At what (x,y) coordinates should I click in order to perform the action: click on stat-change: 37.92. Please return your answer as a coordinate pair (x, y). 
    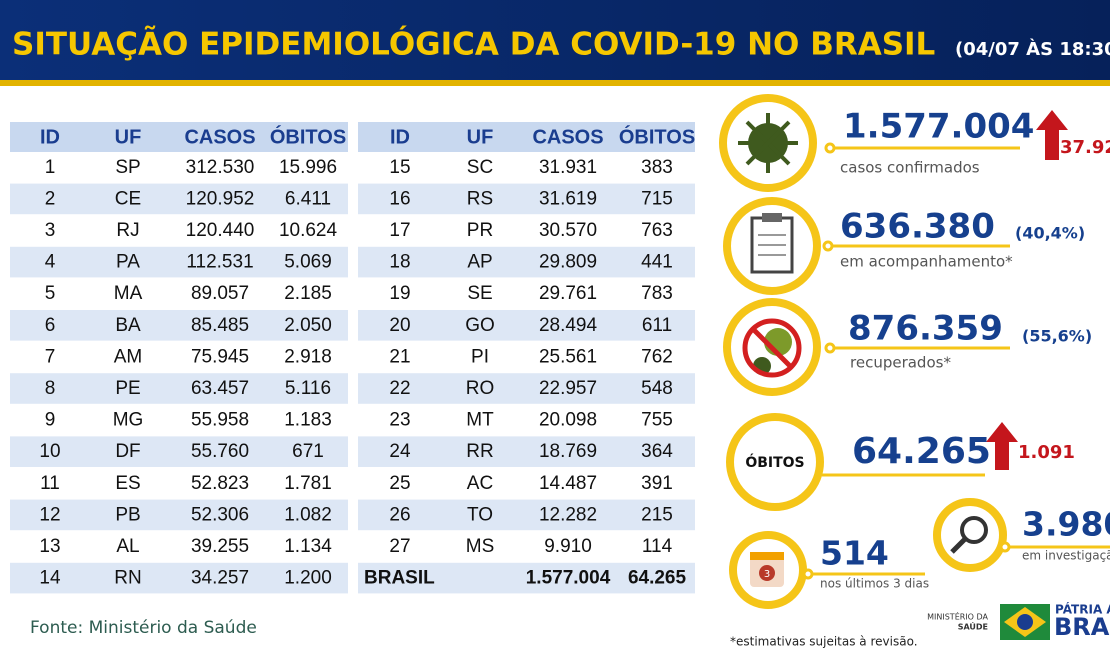
    Looking at the image, I should click on (1085, 147).